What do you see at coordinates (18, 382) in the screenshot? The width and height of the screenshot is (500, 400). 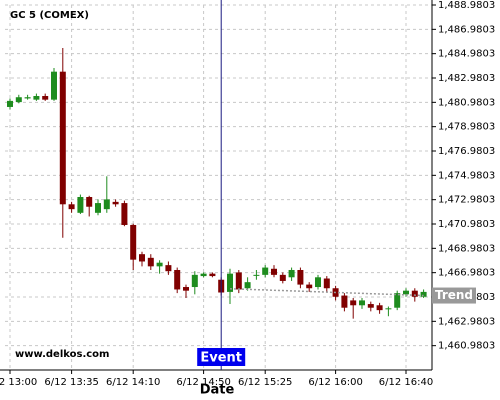 I see `x-tick-label: 6/12 13:00` at bounding box center [18, 382].